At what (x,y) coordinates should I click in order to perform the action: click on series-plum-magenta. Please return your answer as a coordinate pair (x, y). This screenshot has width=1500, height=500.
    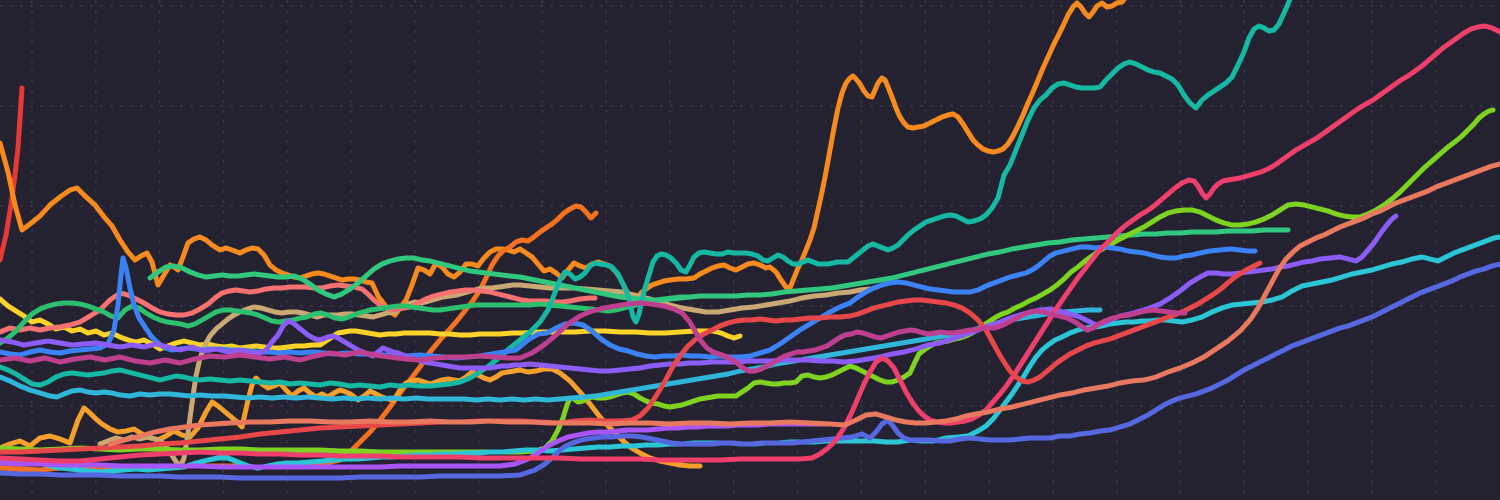
    Looking at the image, I should click on (594, 337).